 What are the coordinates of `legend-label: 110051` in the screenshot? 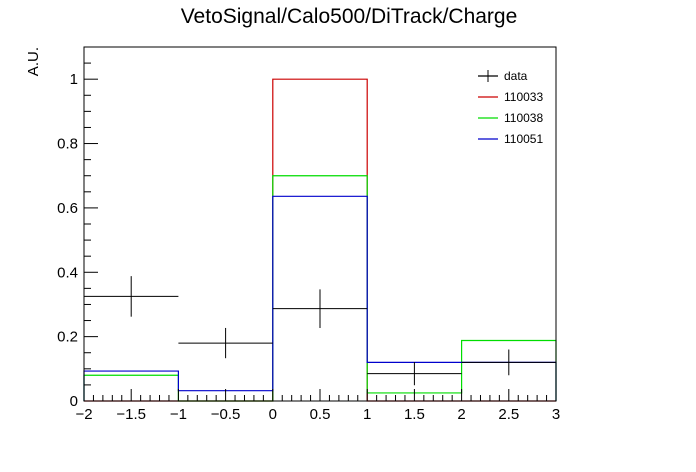 It's located at (523, 139).